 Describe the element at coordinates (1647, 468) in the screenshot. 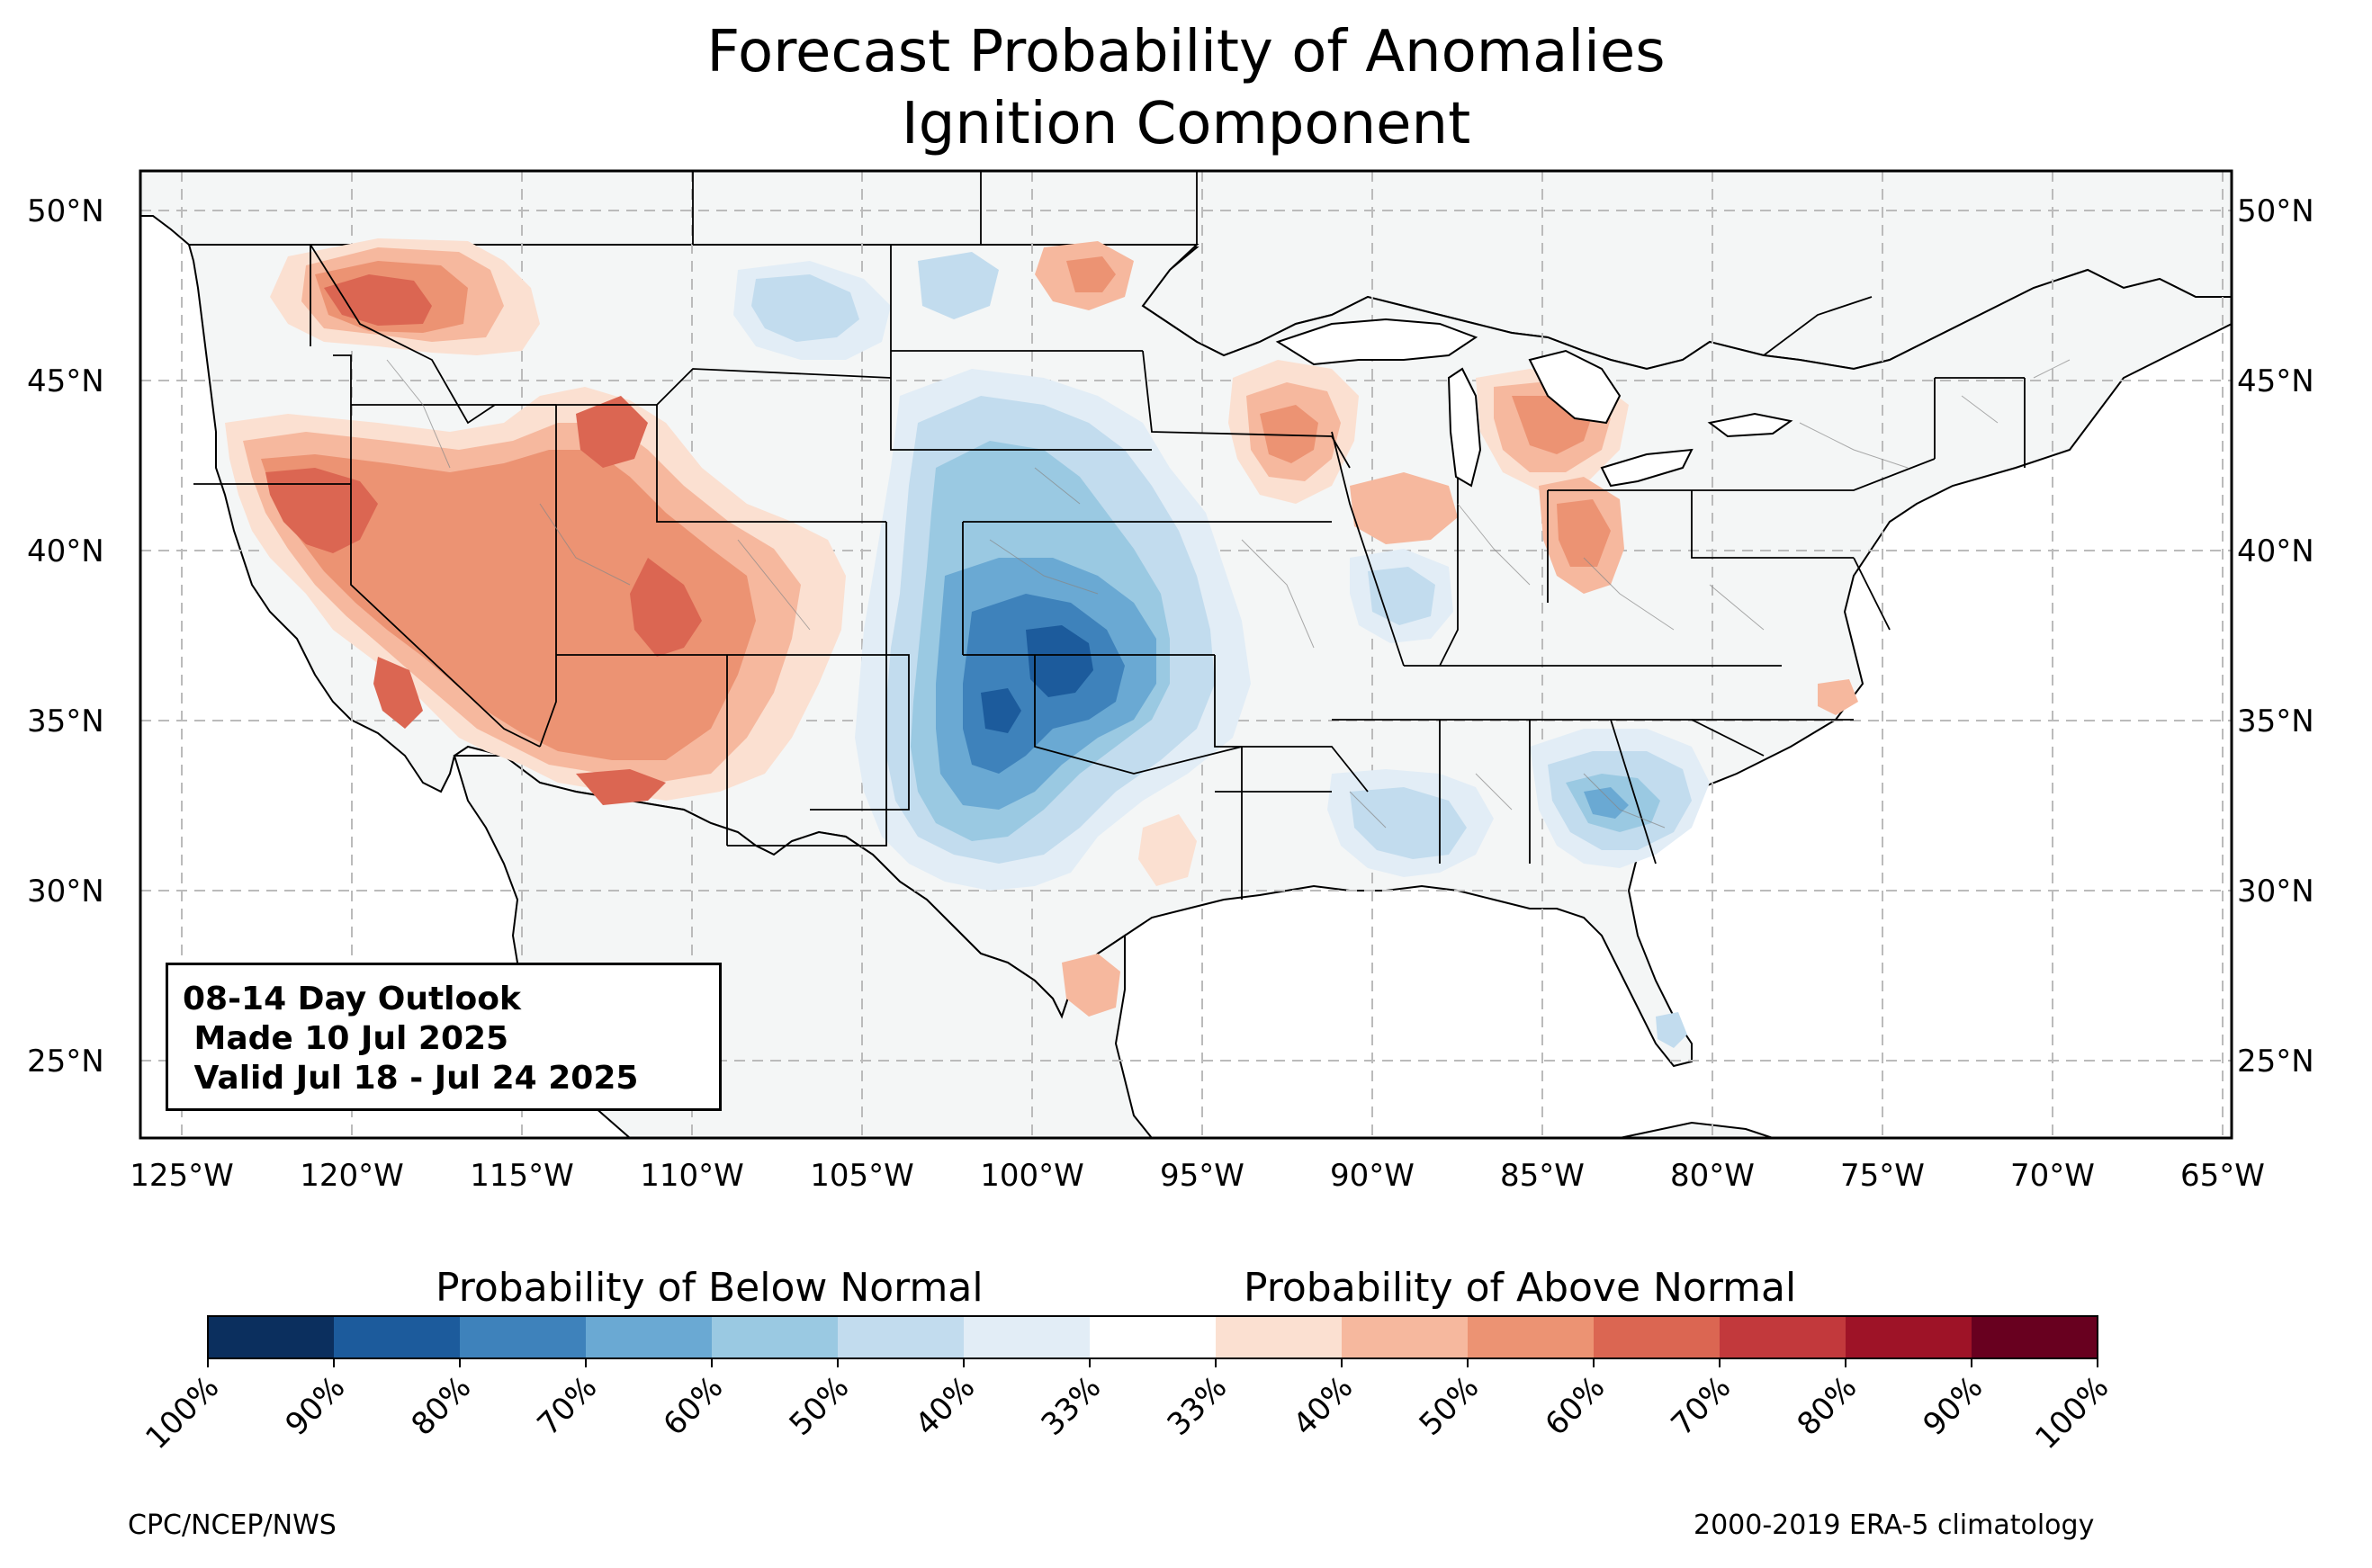

I see `lake-erie` at that location.